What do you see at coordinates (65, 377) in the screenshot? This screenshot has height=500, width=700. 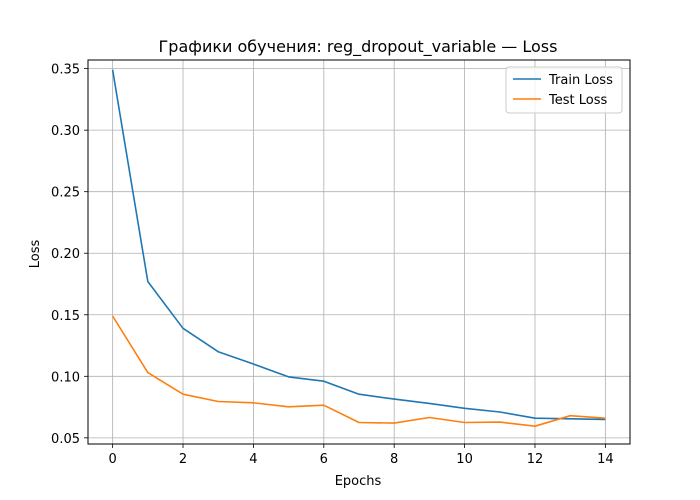 I see `y-tick-label: 0.10` at bounding box center [65, 377].